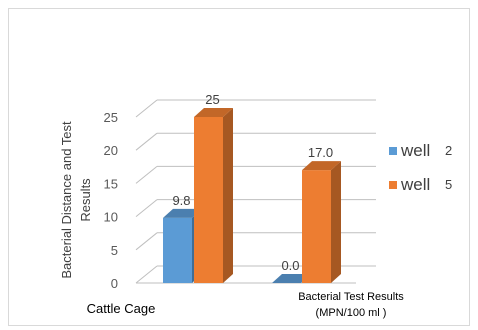 The image size is (478, 330). I want to click on y-tick-label: 20, so click(111, 150).